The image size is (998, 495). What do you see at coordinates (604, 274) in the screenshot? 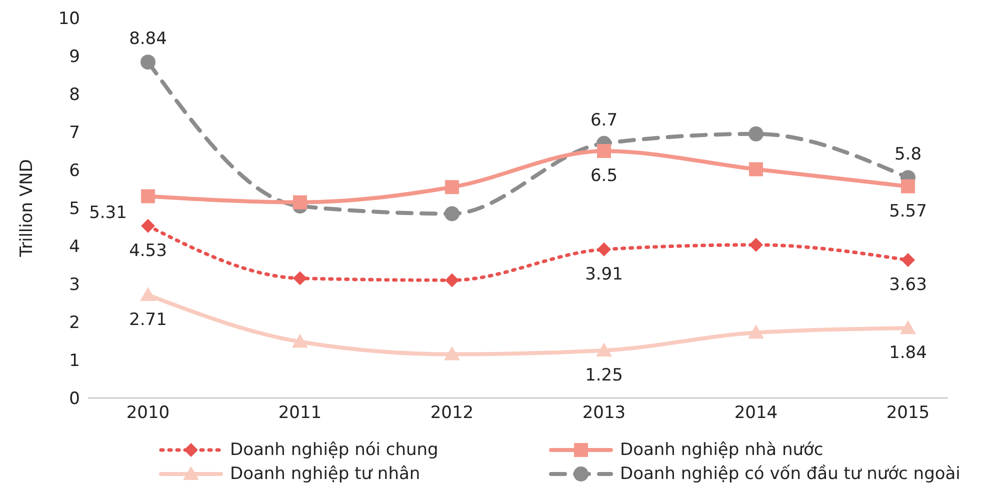
I see `data-label: 3.91` at bounding box center [604, 274].